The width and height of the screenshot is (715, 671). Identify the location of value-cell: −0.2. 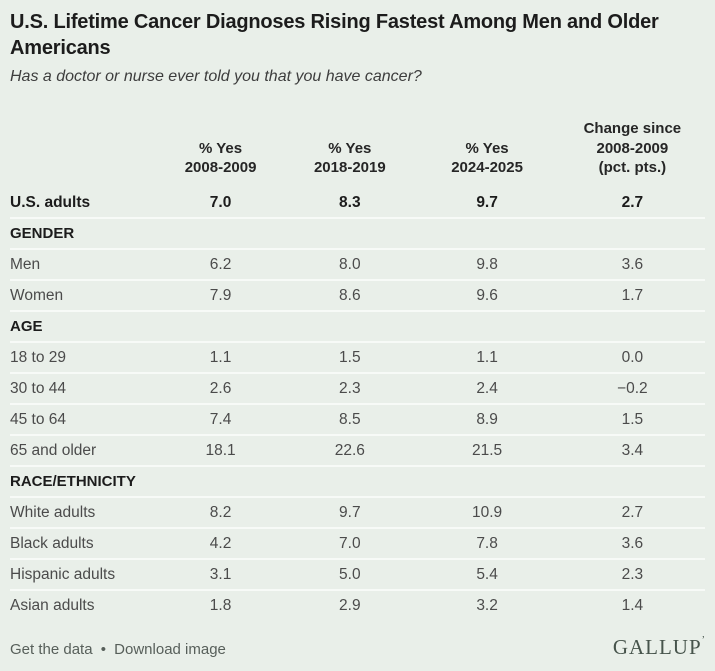
(632, 388).